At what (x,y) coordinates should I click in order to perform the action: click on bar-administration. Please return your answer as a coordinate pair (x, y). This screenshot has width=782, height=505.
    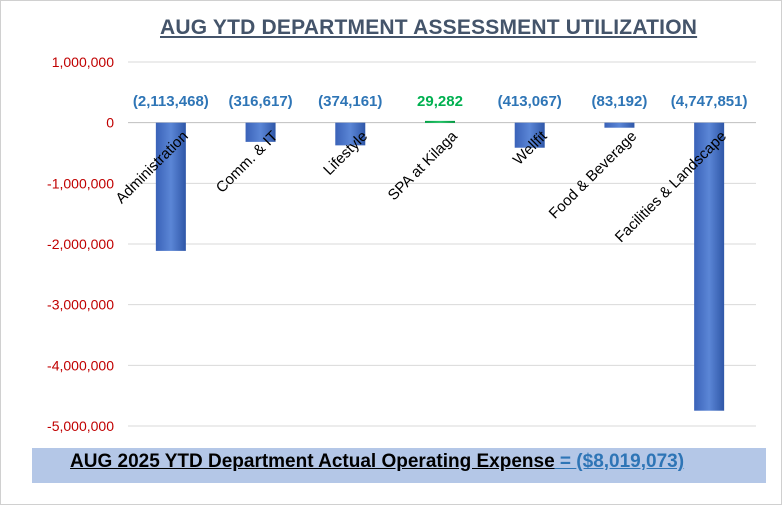
    Looking at the image, I should click on (170, 186).